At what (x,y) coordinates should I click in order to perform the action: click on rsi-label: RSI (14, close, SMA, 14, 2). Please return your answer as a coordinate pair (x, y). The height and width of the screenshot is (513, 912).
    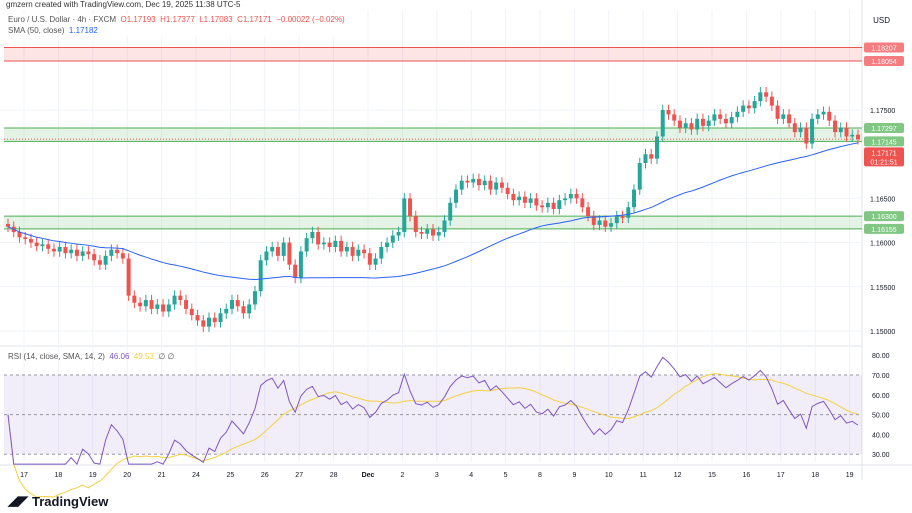
    Looking at the image, I should click on (56, 356).